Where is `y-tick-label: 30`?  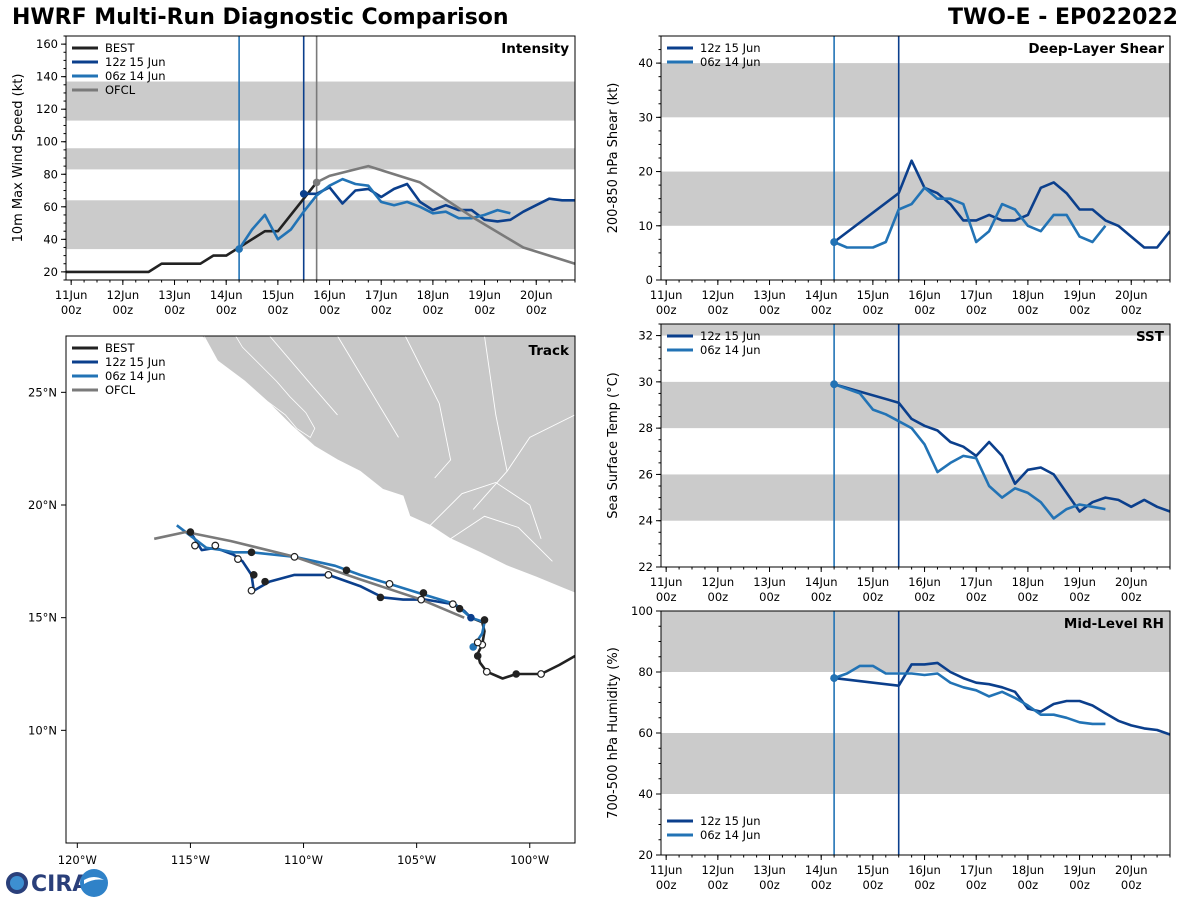 y-tick-label: 30 is located at coordinates (645, 382).